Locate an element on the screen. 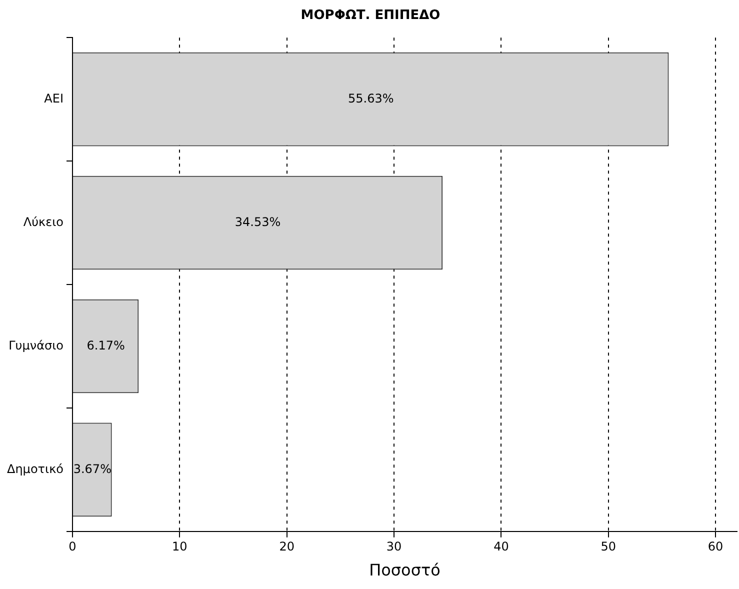 The image size is (739, 589). y-tick-label: ΑΕΙ is located at coordinates (54, 98).